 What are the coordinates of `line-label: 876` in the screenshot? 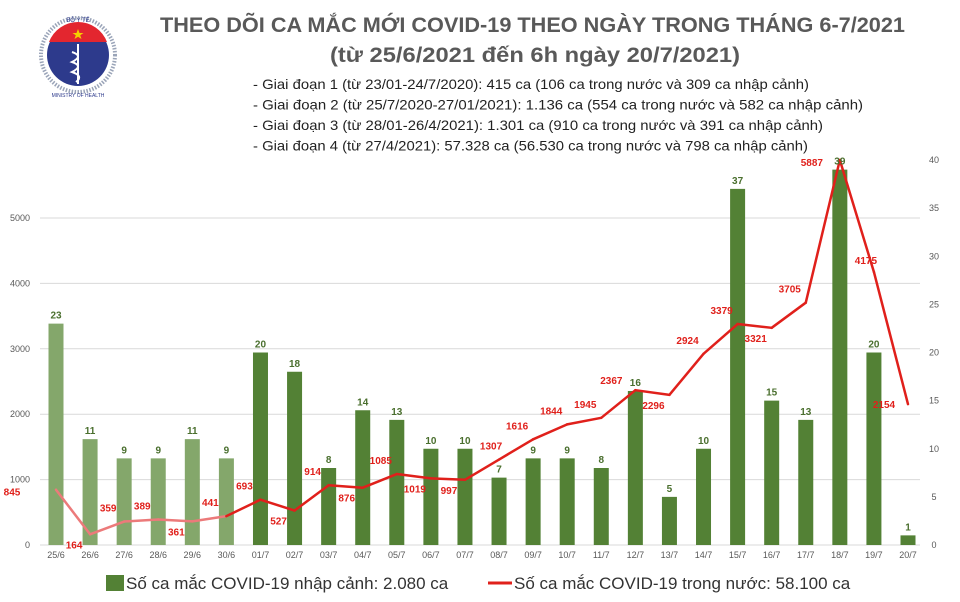 It's located at (346, 499).